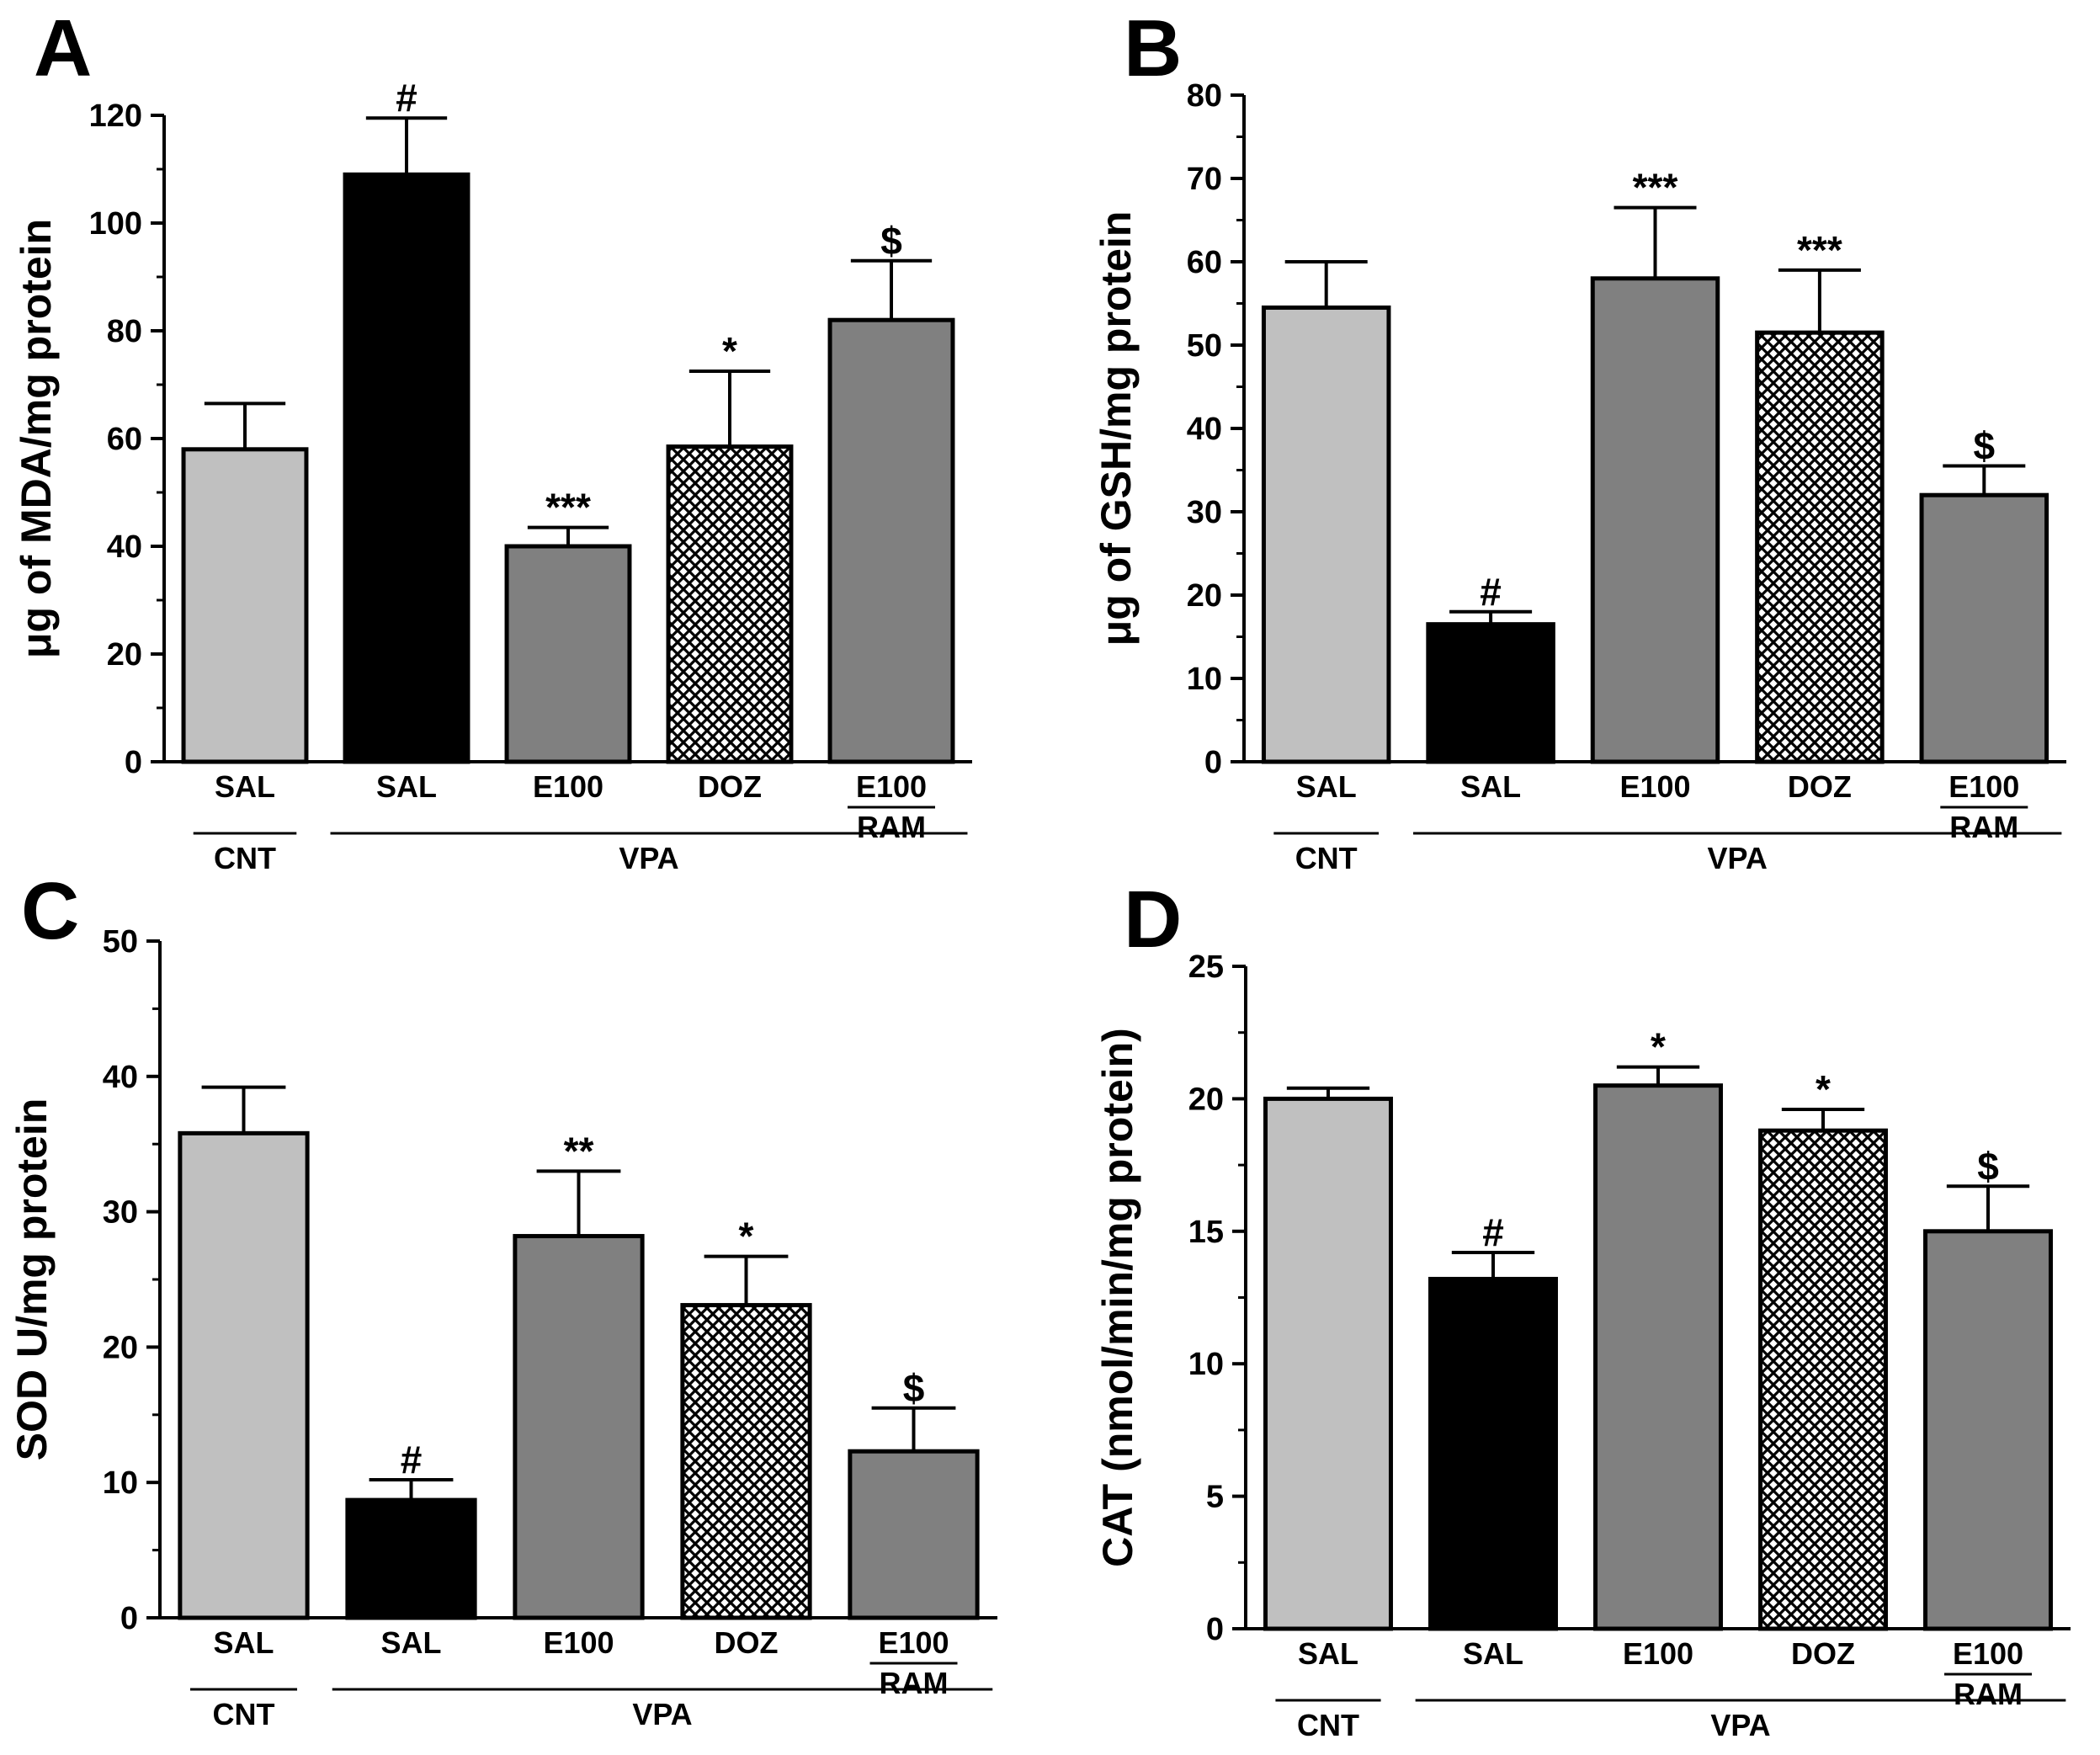 The width and height of the screenshot is (2100, 1755). What do you see at coordinates (115, 116) in the screenshot?
I see `y-tick-label: 120` at bounding box center [115, 116].